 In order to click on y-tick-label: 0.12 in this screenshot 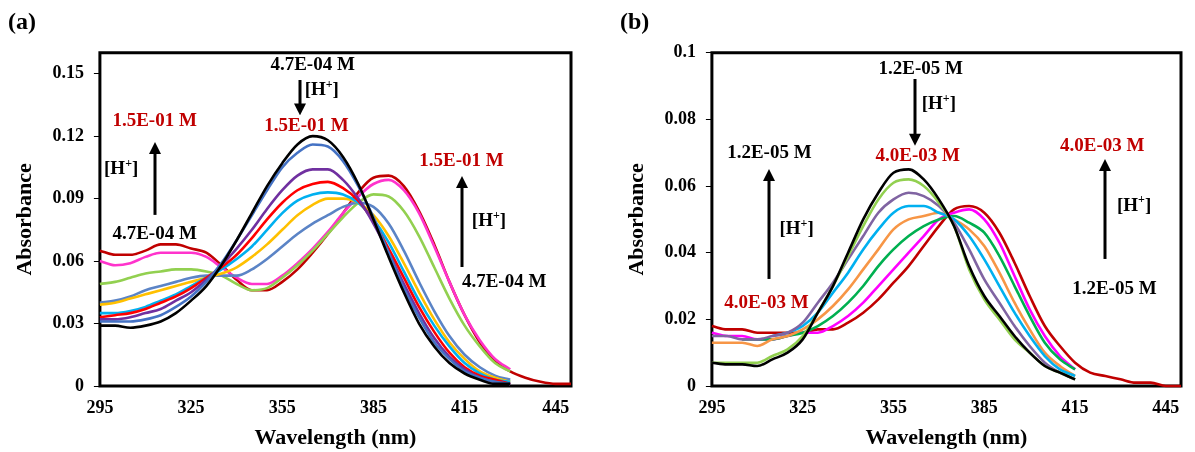, I will do `click(68, 134)`.